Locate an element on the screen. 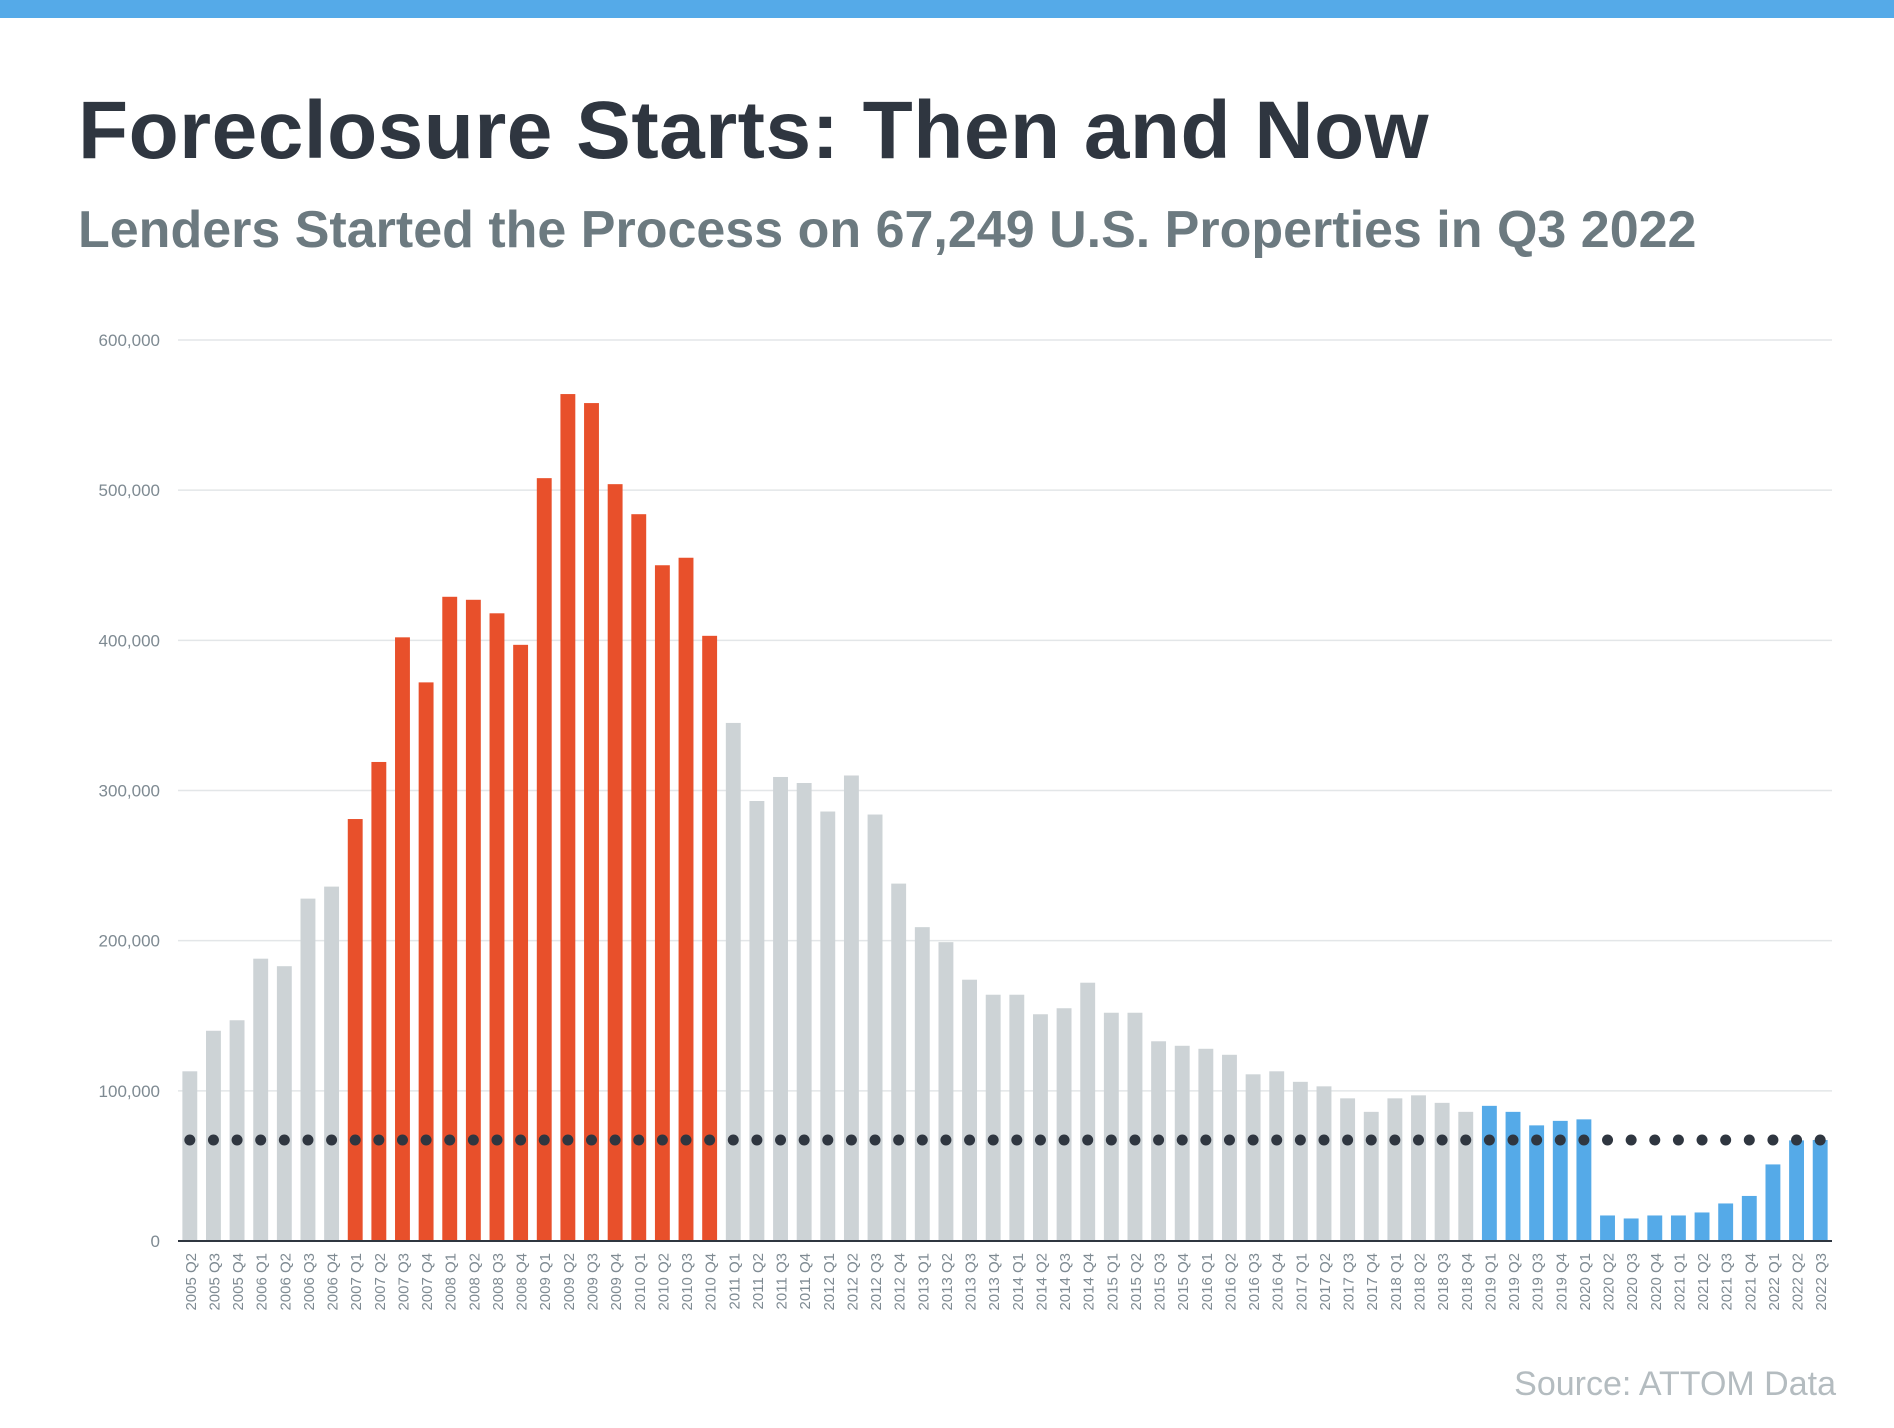  x-tick-label: 2009 Q2 is located at coordinates (569, 1282).